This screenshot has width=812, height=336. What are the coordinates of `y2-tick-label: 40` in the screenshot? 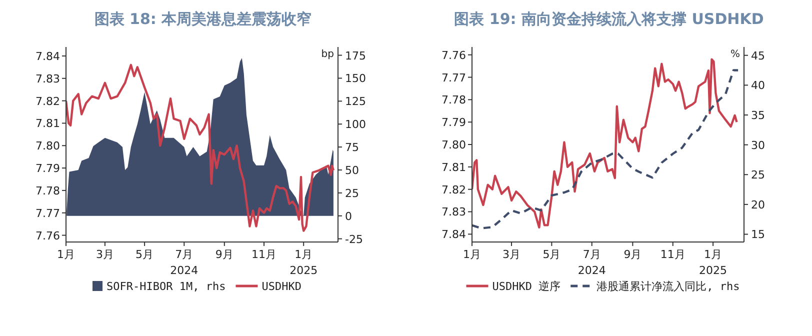 It's located at (758, 85).